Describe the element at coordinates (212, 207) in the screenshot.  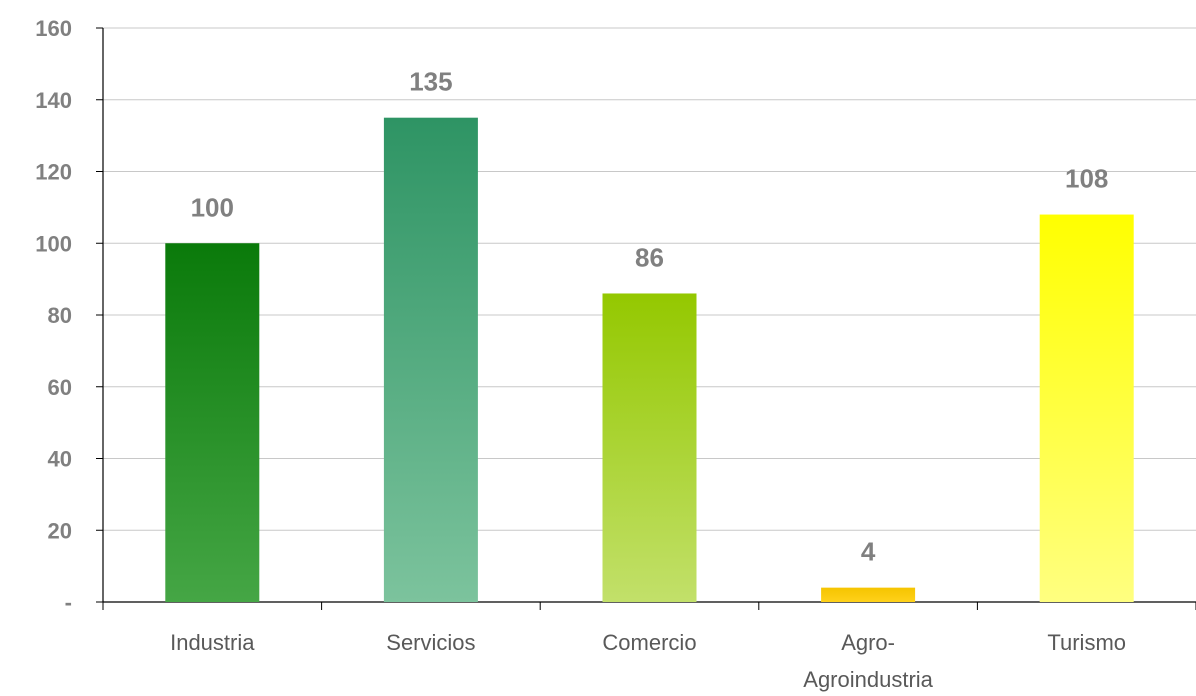
I see `data-label: 100` at that location.